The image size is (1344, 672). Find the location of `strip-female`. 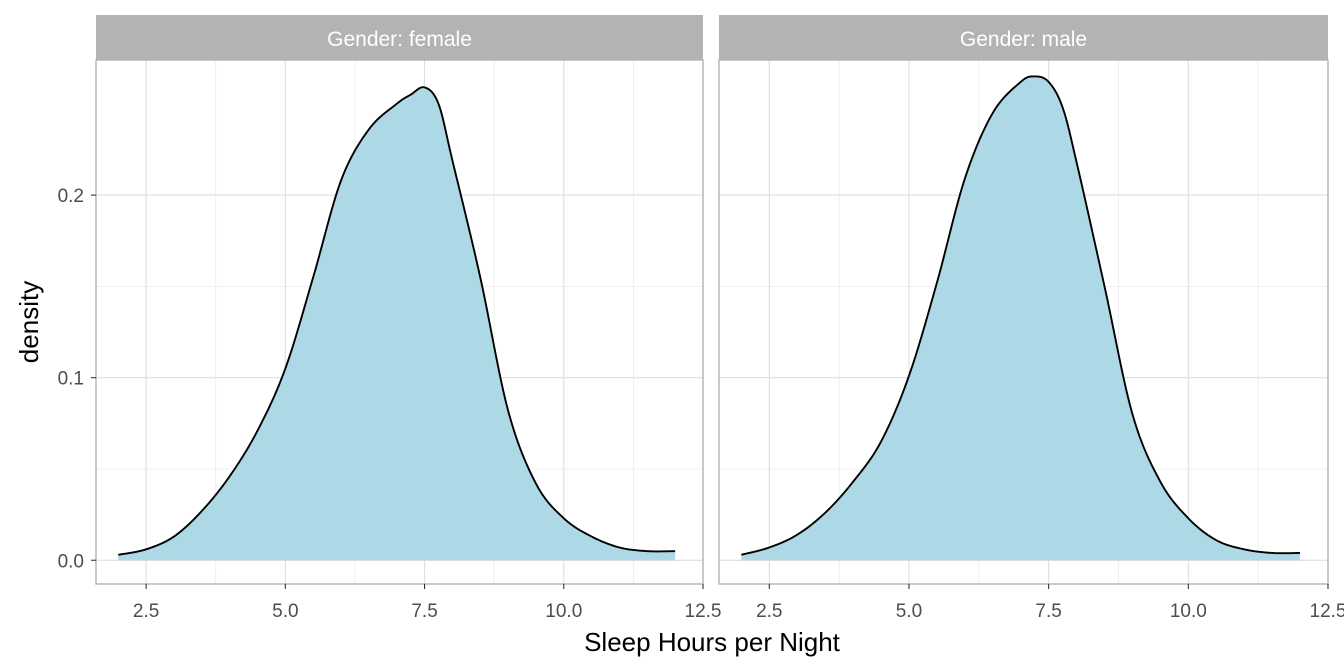

strip-female is located at coordinates (399, 37).